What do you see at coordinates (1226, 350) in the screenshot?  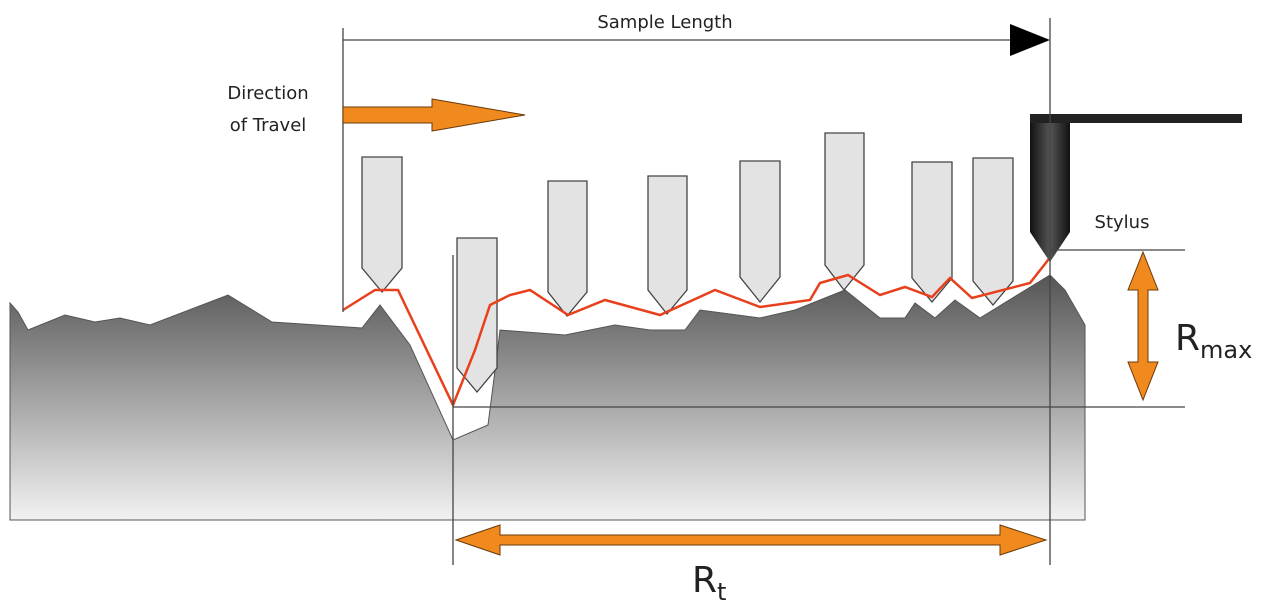 I see `rmax-sub: max` at bounding box center [1226, 350].